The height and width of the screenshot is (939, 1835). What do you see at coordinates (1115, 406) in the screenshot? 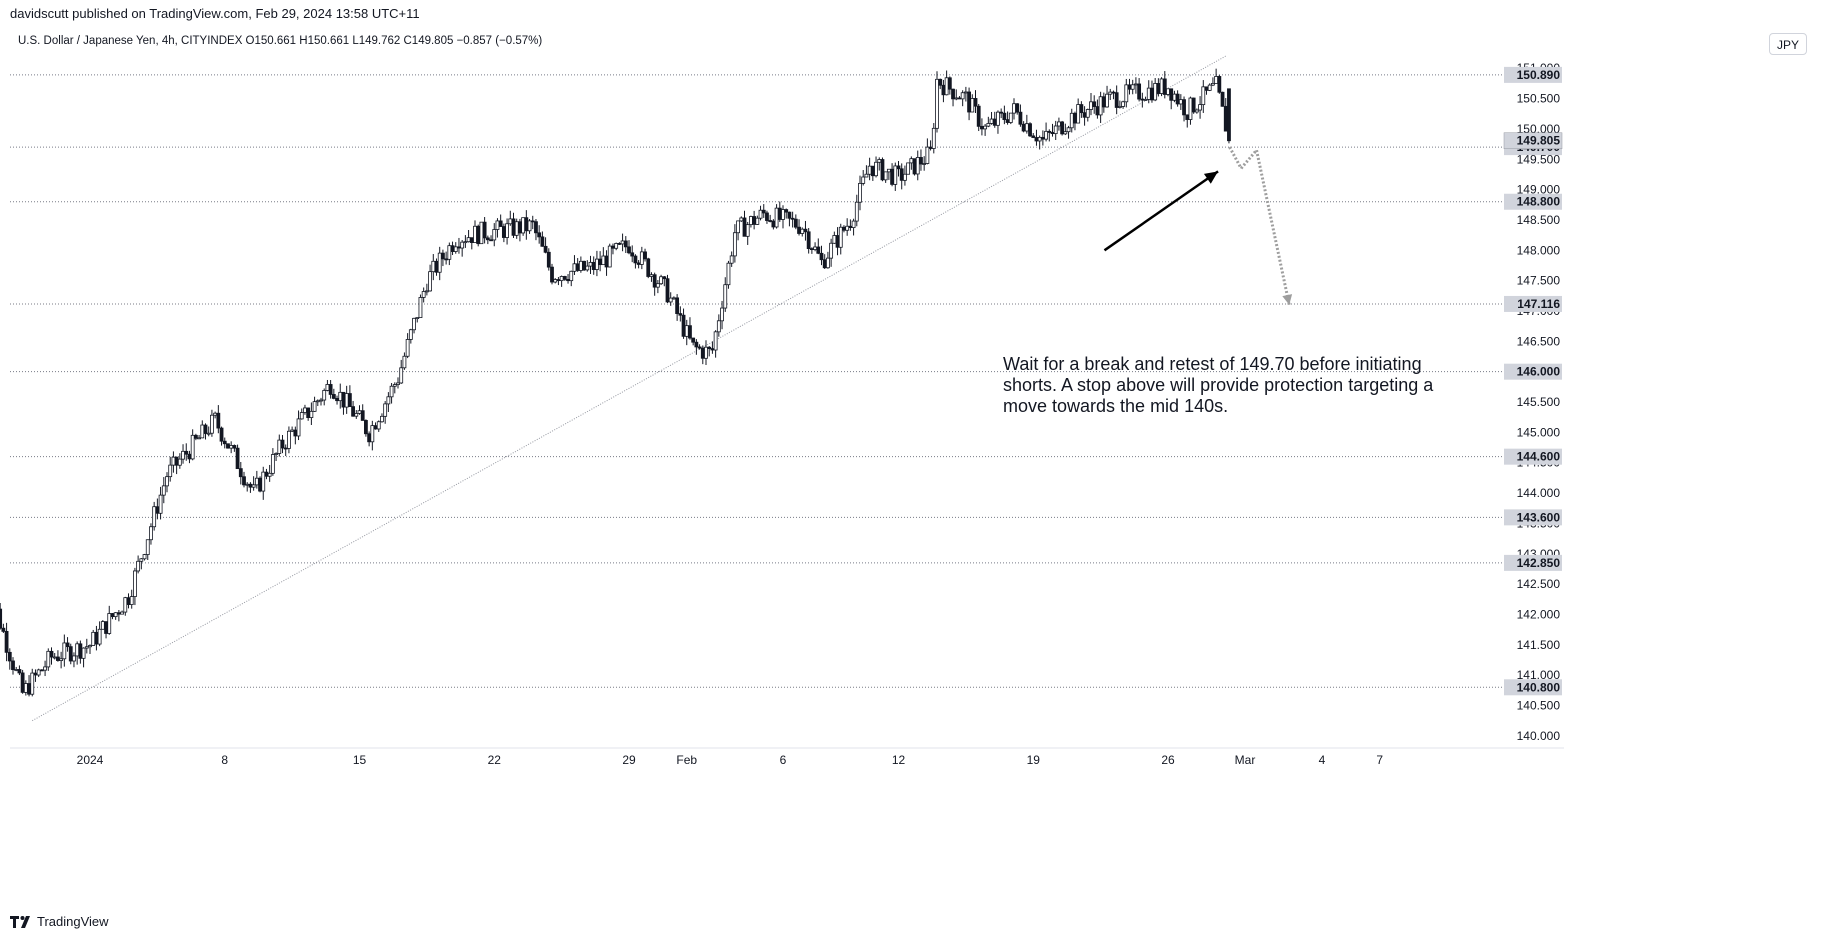
I see `annotation-text-line: move towards the mid 140s.` at bounding box center [1115, 406].